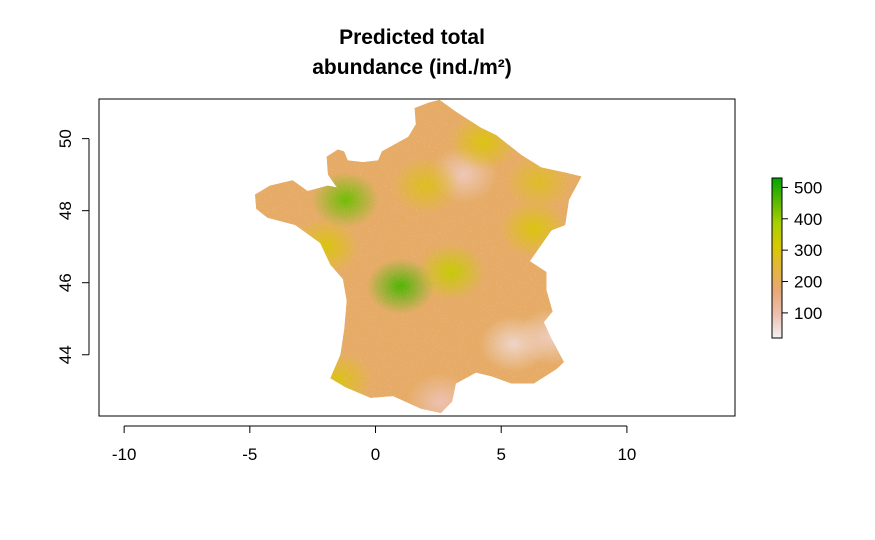  Describe the element at coordinates (249, 454) in the screenshot. I see `x-tick-label: -5` at that location.